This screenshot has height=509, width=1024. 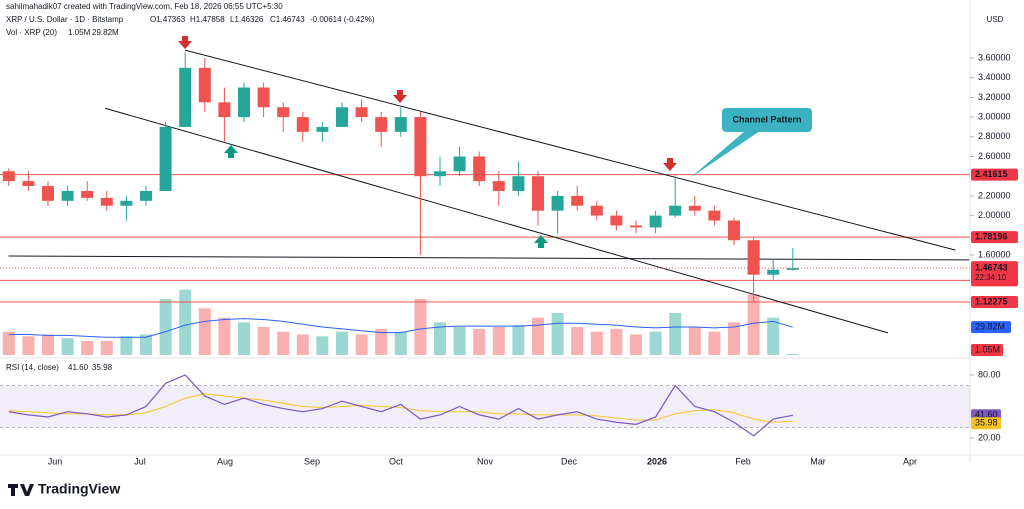 I want to click on logo-icon, so click(x=21, y=490).